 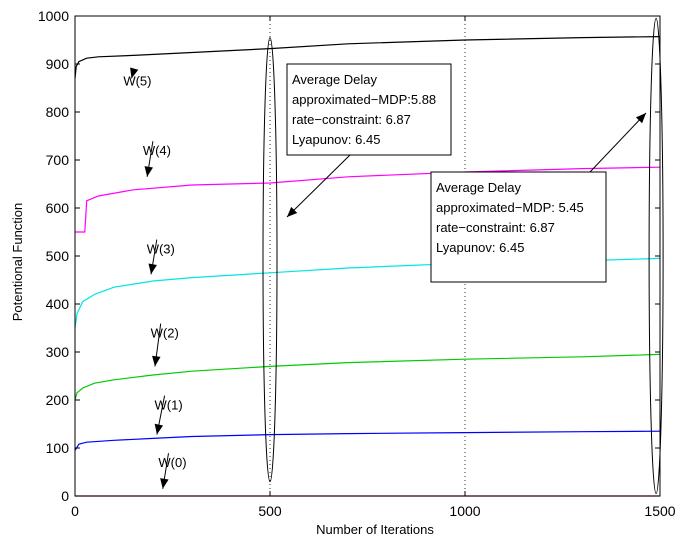 I want to click on series-label-W1: W(1), so click(x=169, y=405).